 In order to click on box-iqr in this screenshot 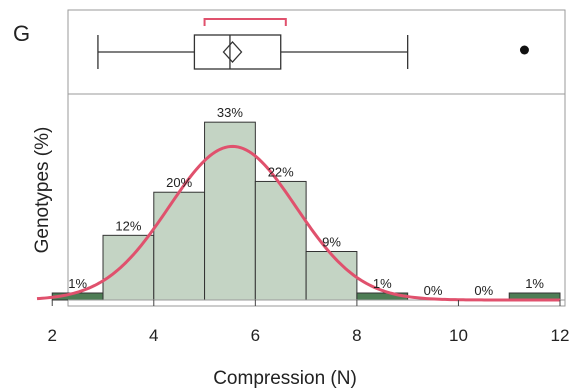, I will do `click(237, 52)`.